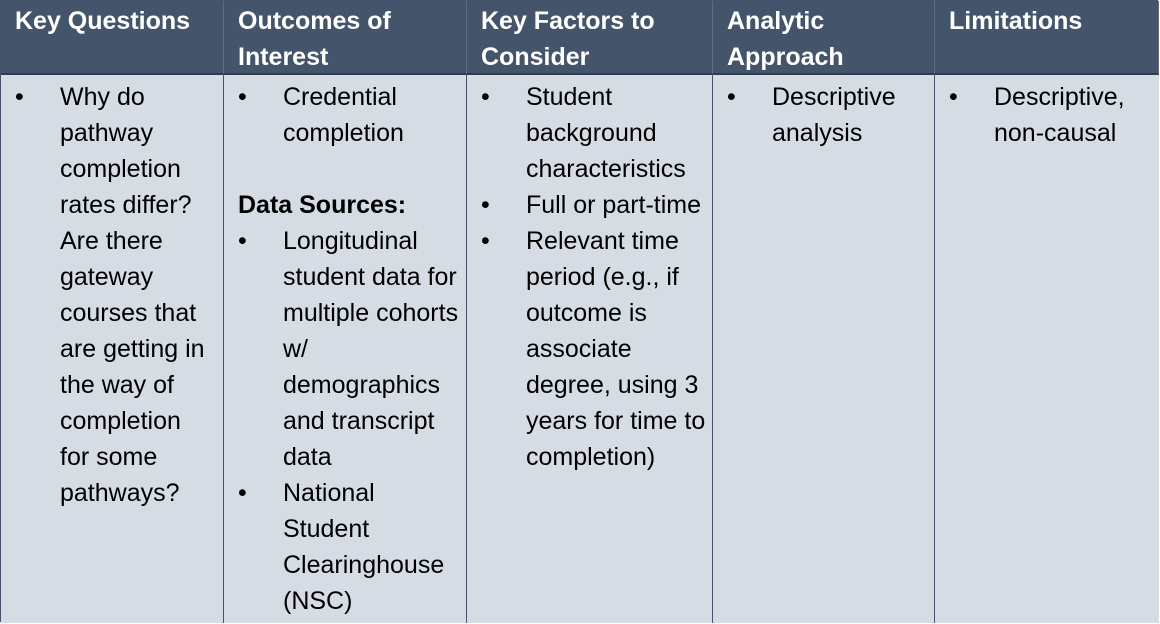 The width and height of the screenshot is (1160, 624). What do you see at coordinates (824, 38) in the screenshot?
I see `header-analytic-approach: Analytic Approach` at bounding box center [824, 38].